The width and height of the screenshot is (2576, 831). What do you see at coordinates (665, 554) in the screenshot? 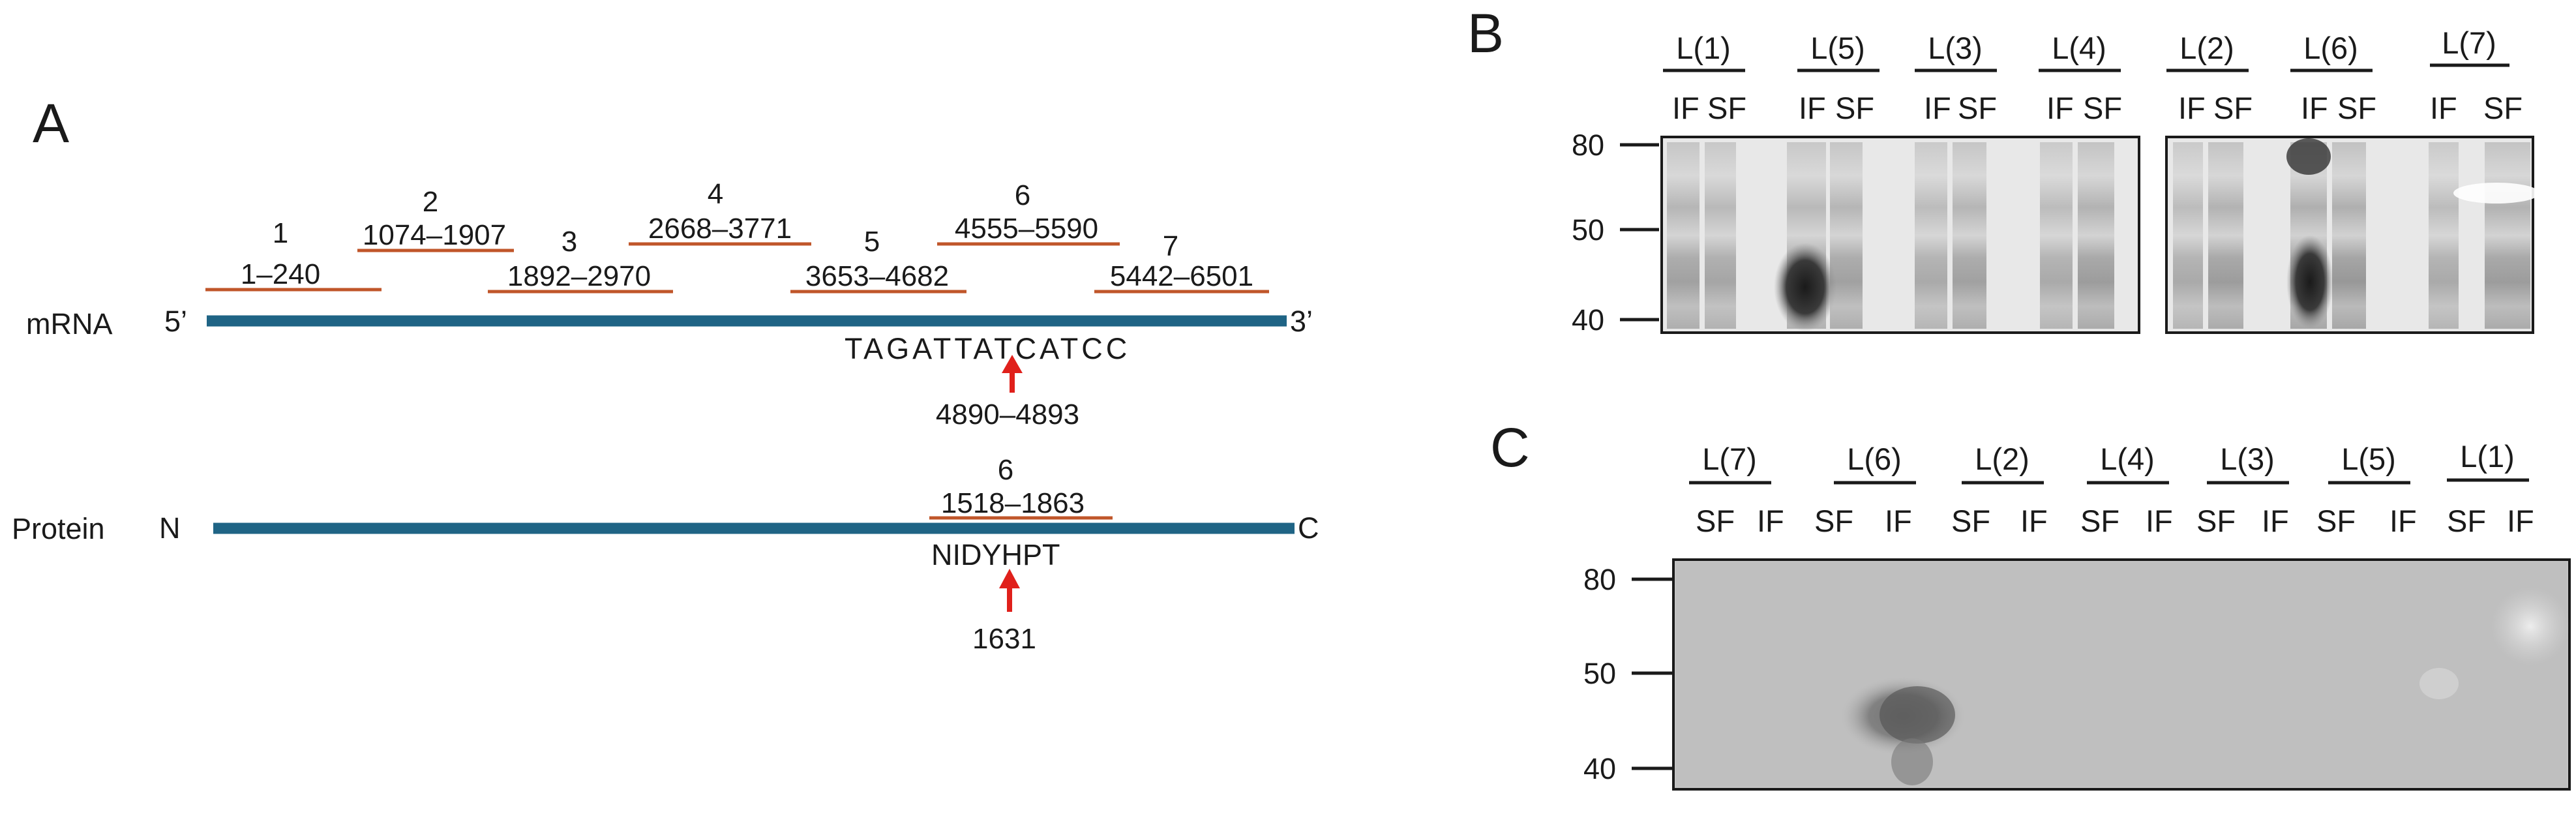
I see `protein-track: 6 1518–1863 Protein N C NIDYHPT 1631` at bounding box center [665, 554].